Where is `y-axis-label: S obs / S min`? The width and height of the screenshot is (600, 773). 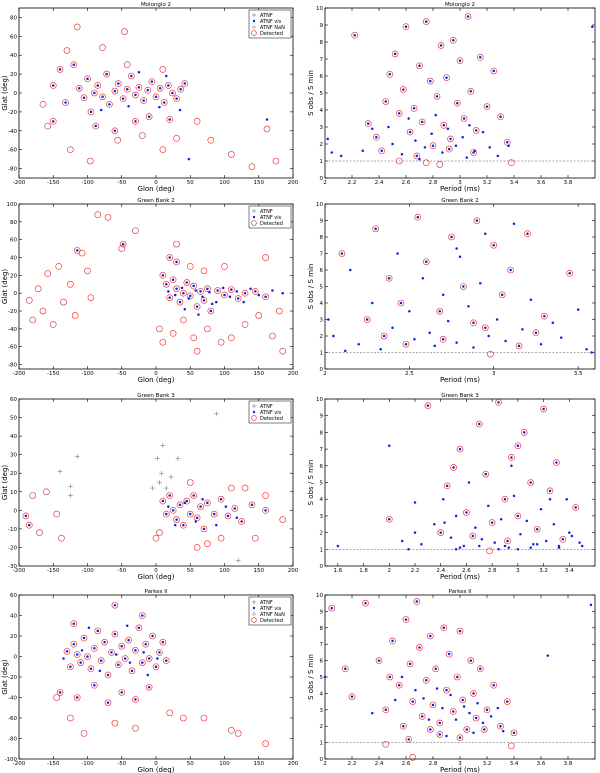
y-axis-label: S obs / S min is located at coordinates (311, 93).